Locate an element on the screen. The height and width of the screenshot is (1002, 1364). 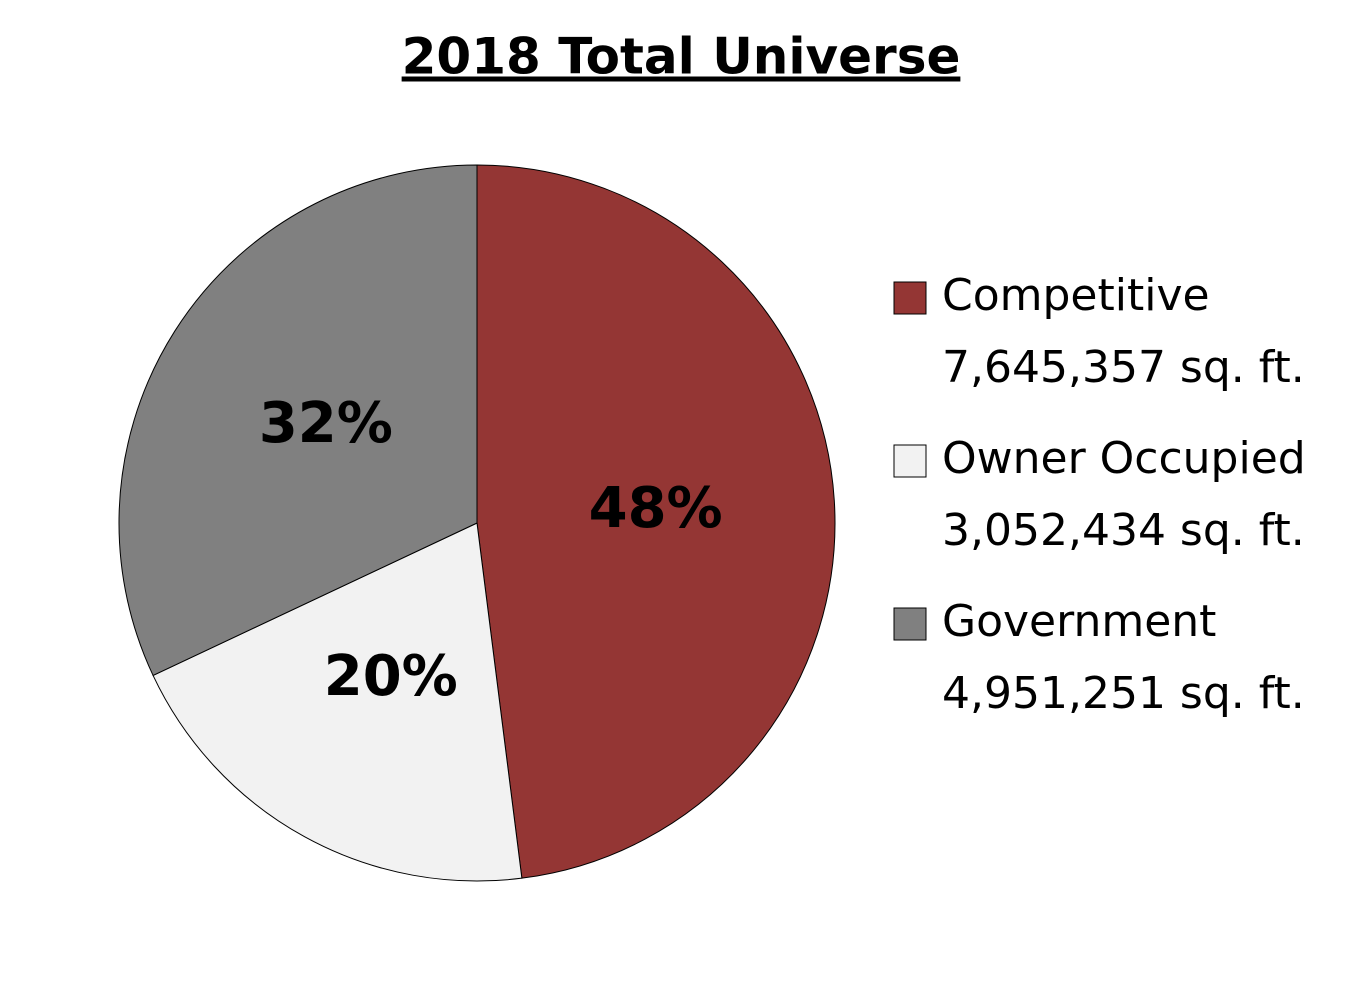
legend-label: Owner Occupied is located at coordinates (1124, 458).